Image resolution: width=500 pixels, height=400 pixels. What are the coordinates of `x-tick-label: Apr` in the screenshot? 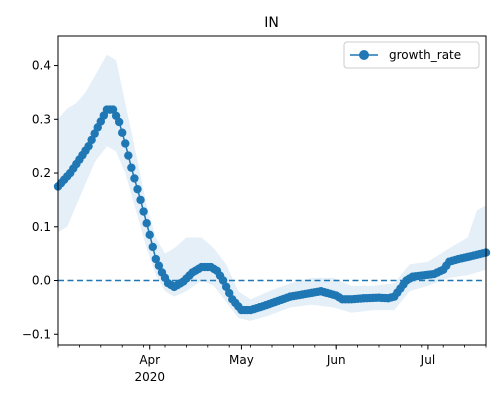 It's located at (149, 360).